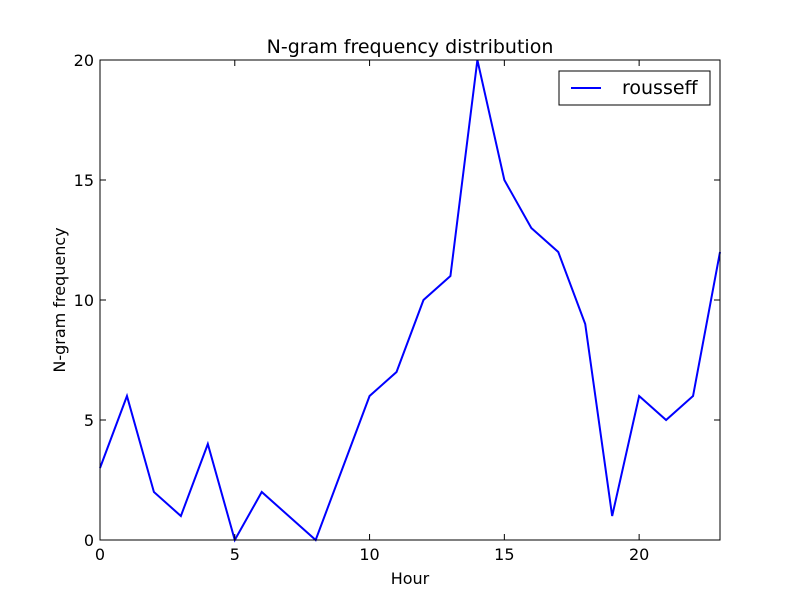  Describe the element at coordinates (235, 554) in the screenshot. I see `x-tick-label: 5` at that location.